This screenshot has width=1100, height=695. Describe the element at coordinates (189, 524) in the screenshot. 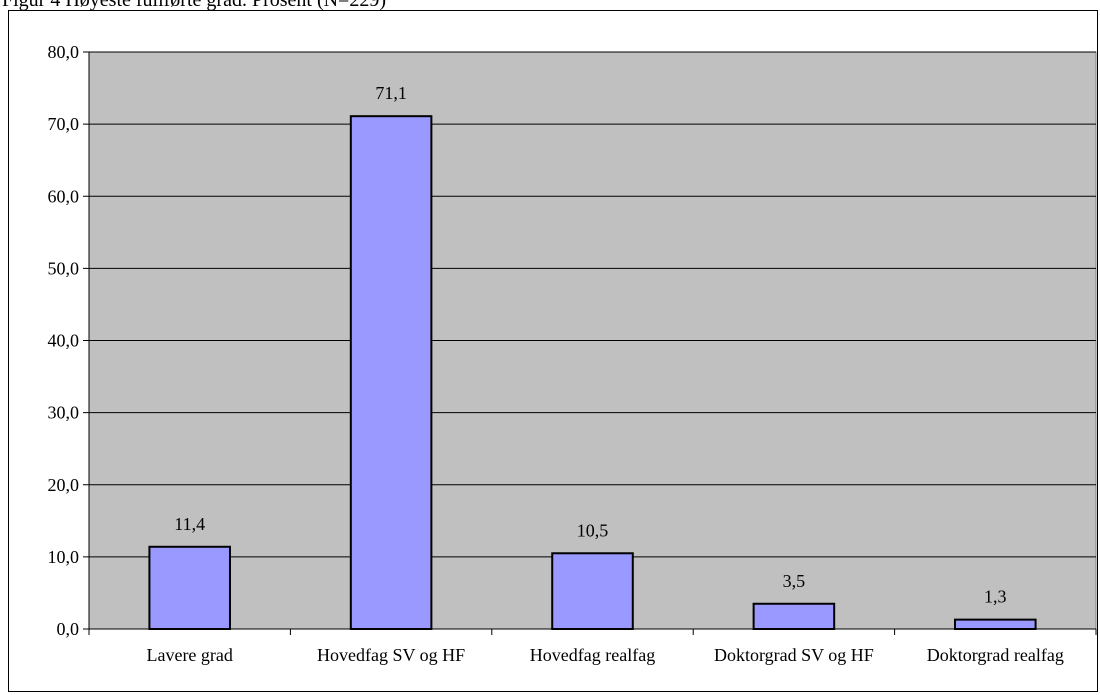

I see `data-label: 11,4` at that location.